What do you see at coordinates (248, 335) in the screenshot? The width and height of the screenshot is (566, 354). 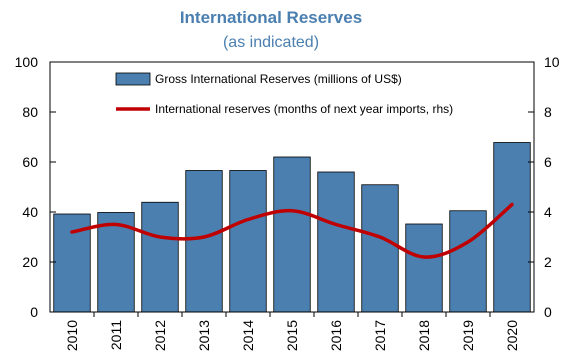 I see `x-tick-label: 2014` at bounding box center [248, 335].